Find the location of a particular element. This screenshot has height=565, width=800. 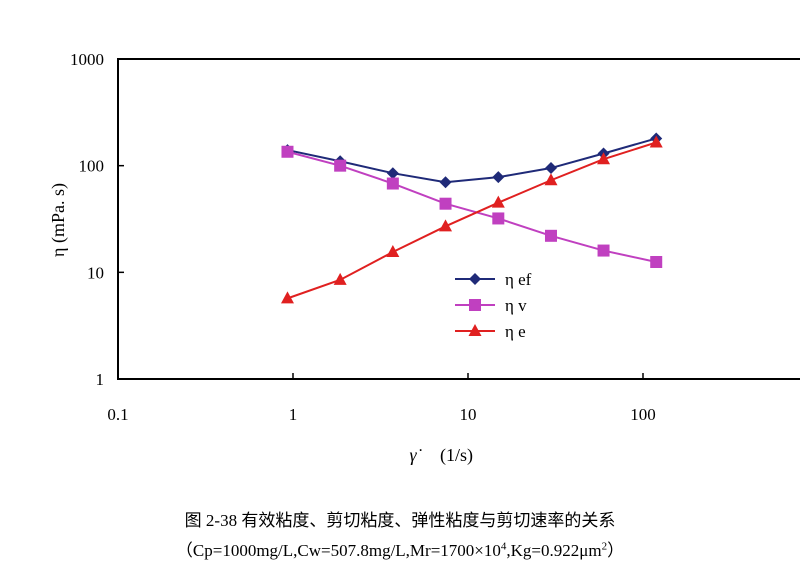

y-axis-label: η (mPa. s) is located at coordinates (58, 220).